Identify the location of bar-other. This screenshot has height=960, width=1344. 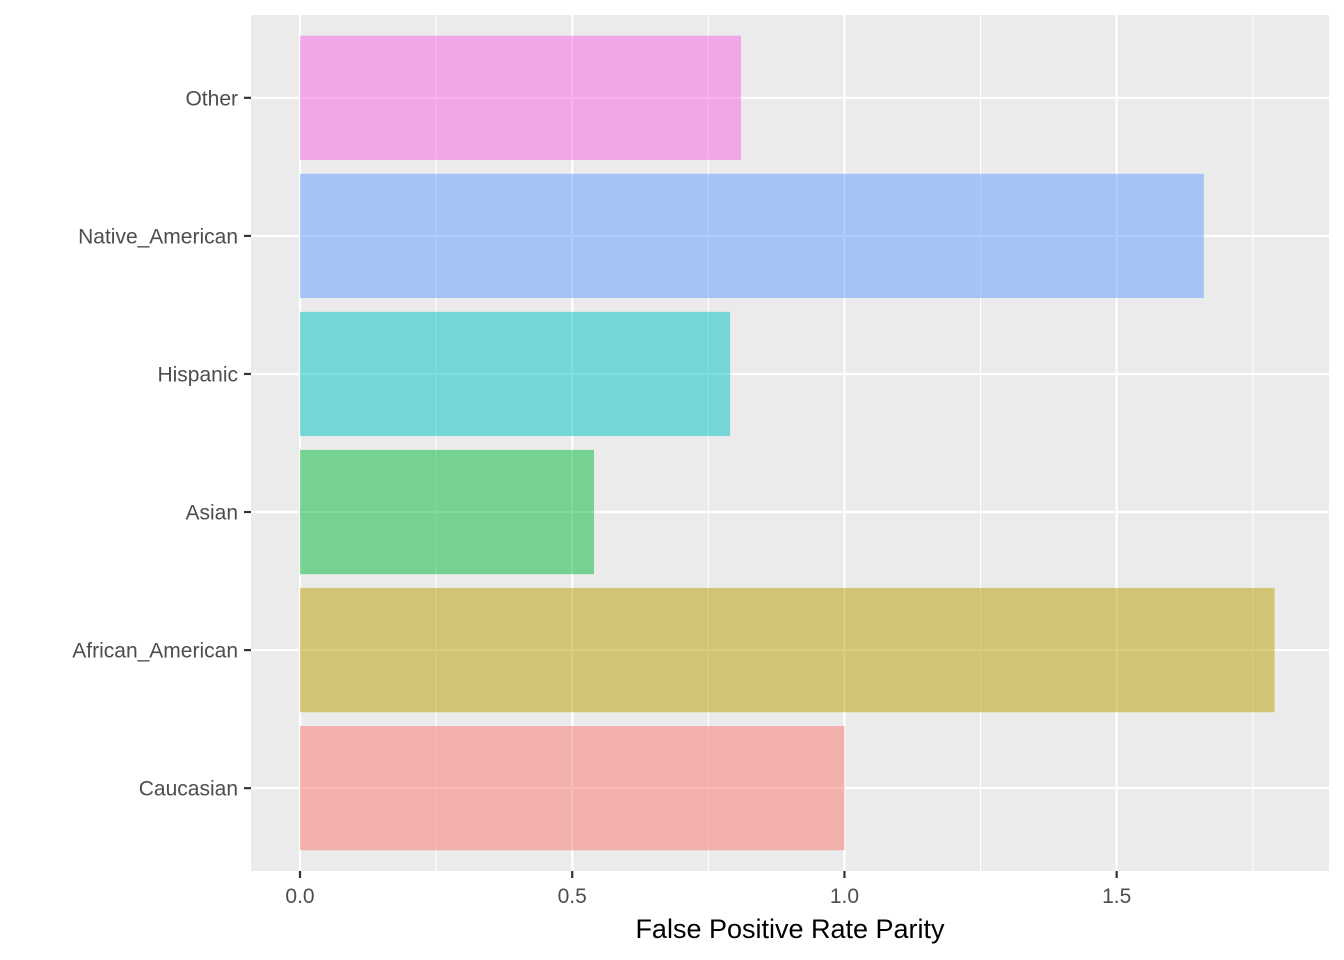
(520, 97).